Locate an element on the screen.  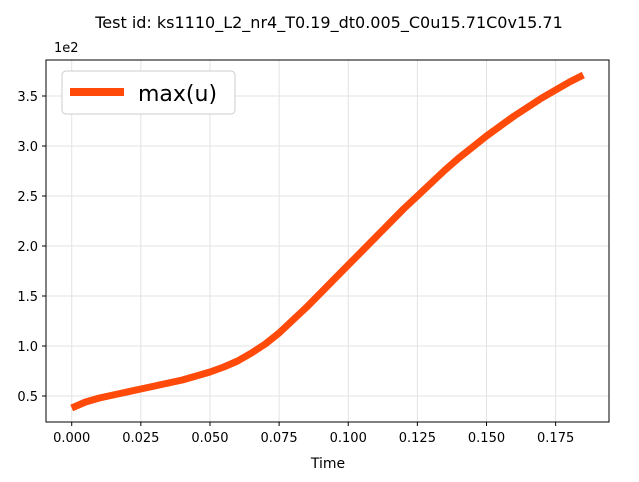
x-tick-label: 0.000 is located at coordinates (71, 438).